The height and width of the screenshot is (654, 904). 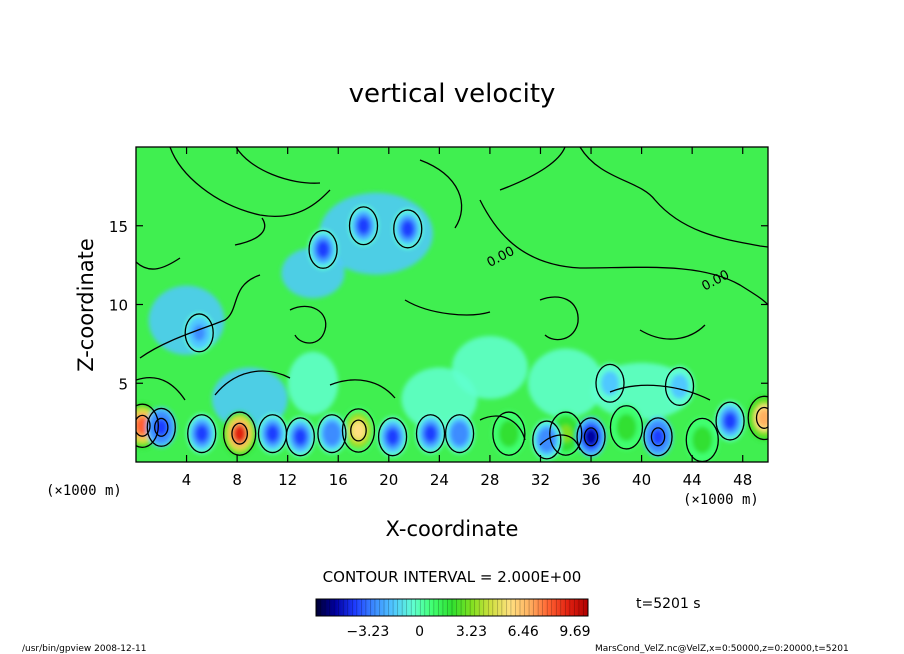 I want to click on x-tick-label: 20, so click(x=388, y=480).